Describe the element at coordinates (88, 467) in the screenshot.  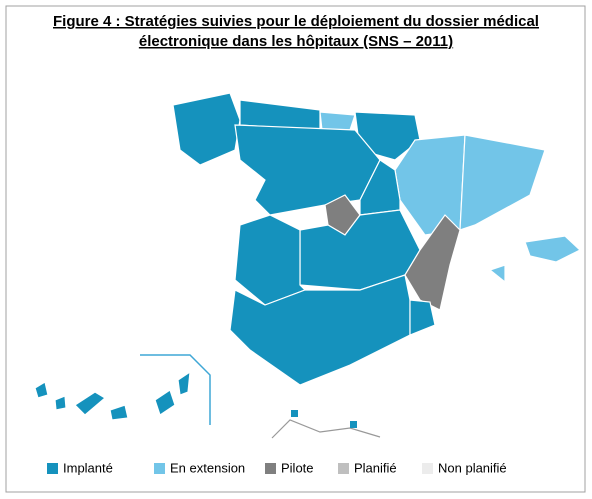
I see `legend-label: Implanté` at that location.